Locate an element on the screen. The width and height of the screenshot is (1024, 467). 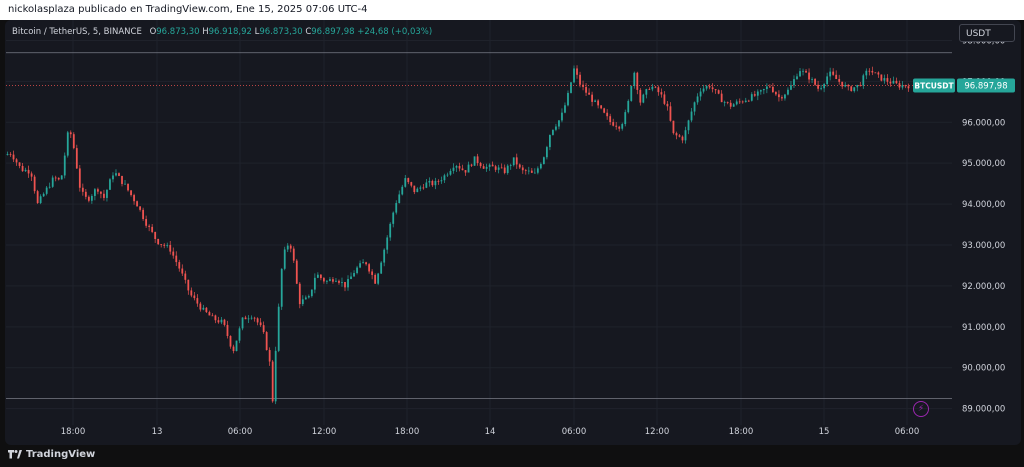
lightning-icon: ⚡ is located at coordinates (921, 409).